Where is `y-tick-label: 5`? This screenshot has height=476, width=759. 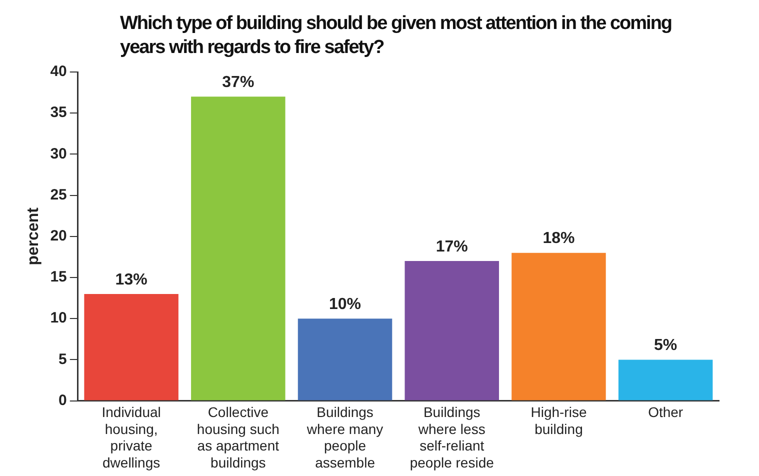
y-tick-label: 5 is located at coordinates (62, 359).